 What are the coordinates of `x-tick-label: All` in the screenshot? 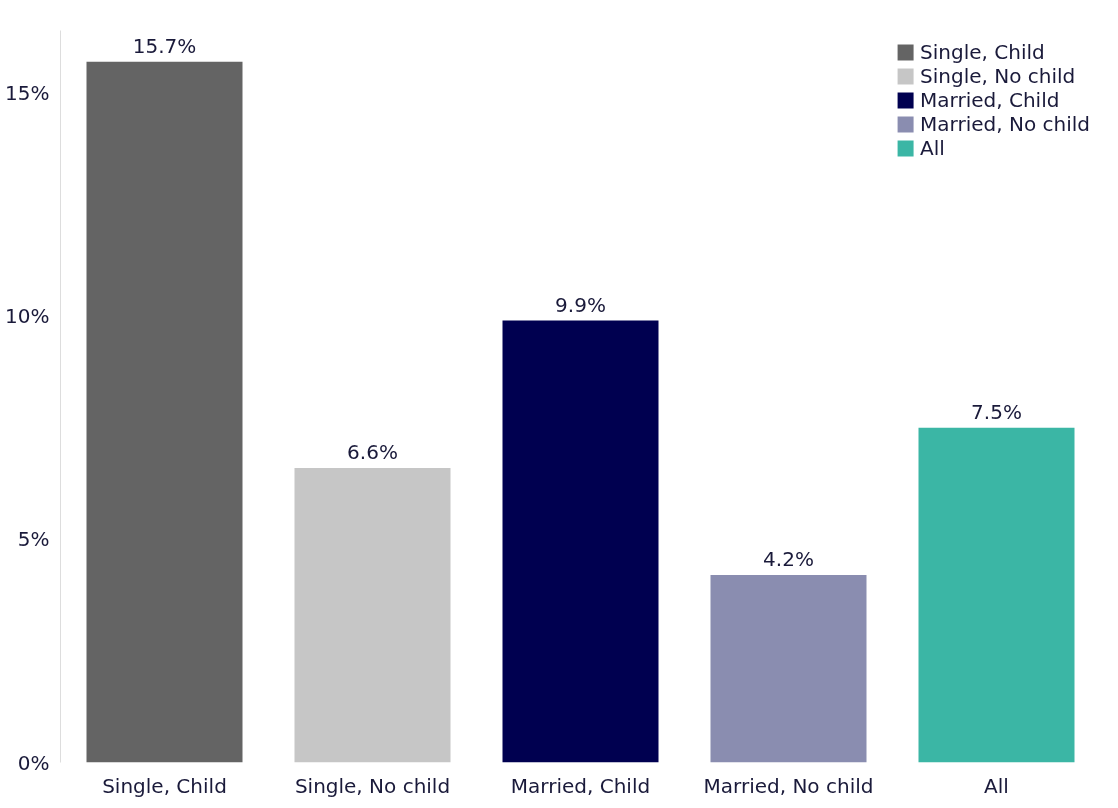 It's located at (996, 785).